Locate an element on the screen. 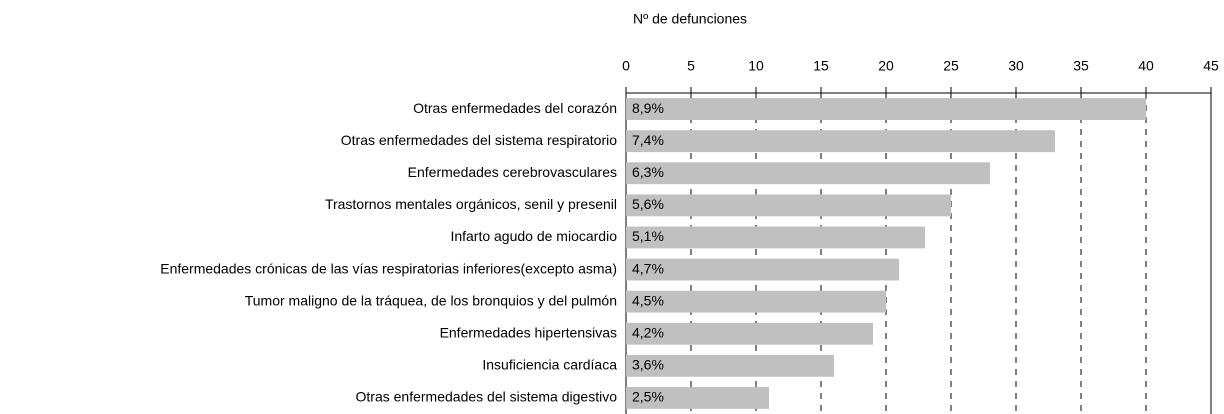  data-label: 5,6% is located at coordinates (648, 204).